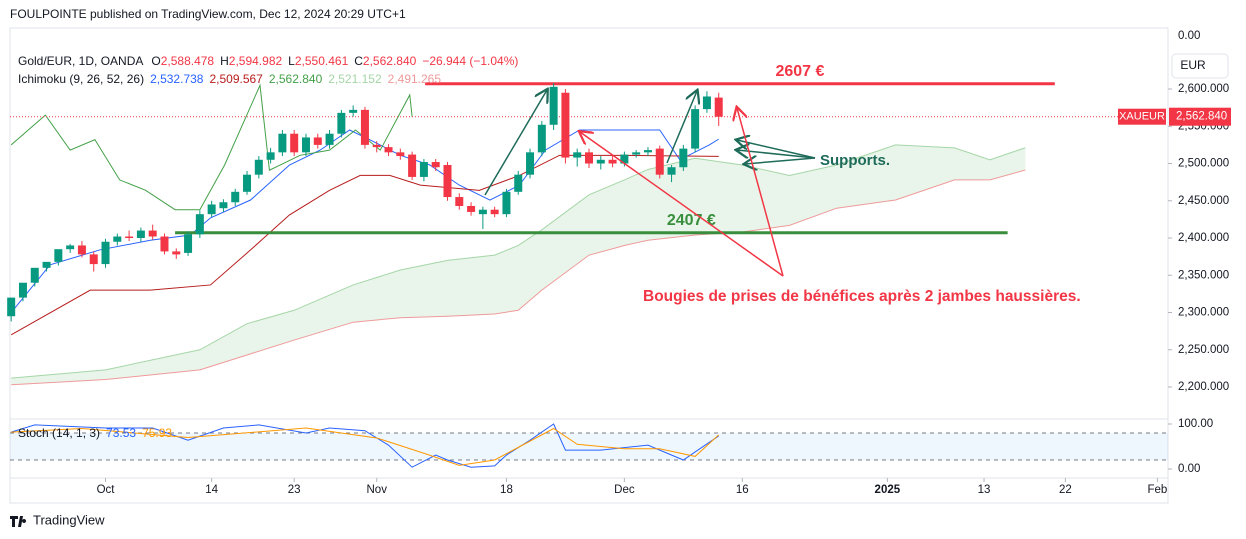 The height and width of the screenshot is (539, 1246). What do you see at coordinates (984, 490) in the screenshot?
I see `x-tick-label: 13` at bounding box center [984, 490].